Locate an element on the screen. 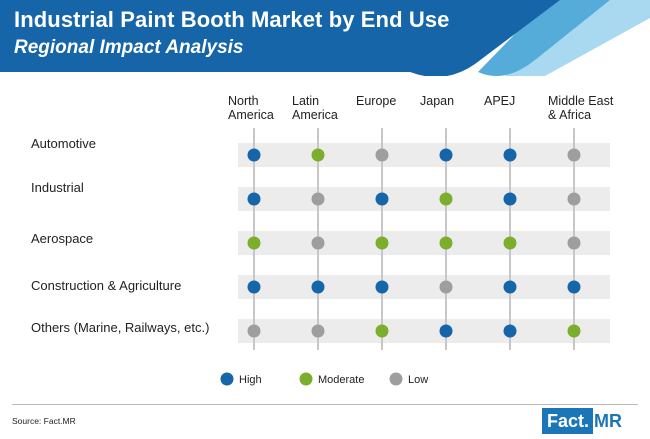 The image size is (650, 439). column-label-japan: Japan is located at coordinates (437, 101).